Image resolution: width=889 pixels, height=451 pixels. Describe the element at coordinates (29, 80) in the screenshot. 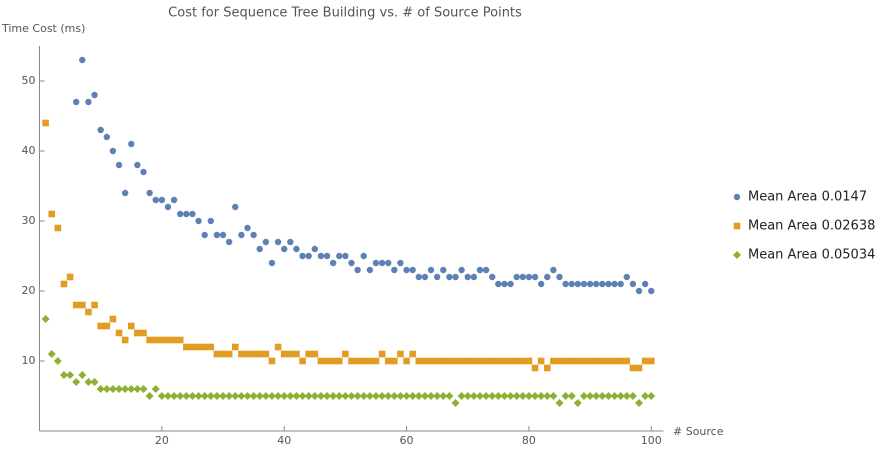

I see `y-tick-label: 50` at that location.